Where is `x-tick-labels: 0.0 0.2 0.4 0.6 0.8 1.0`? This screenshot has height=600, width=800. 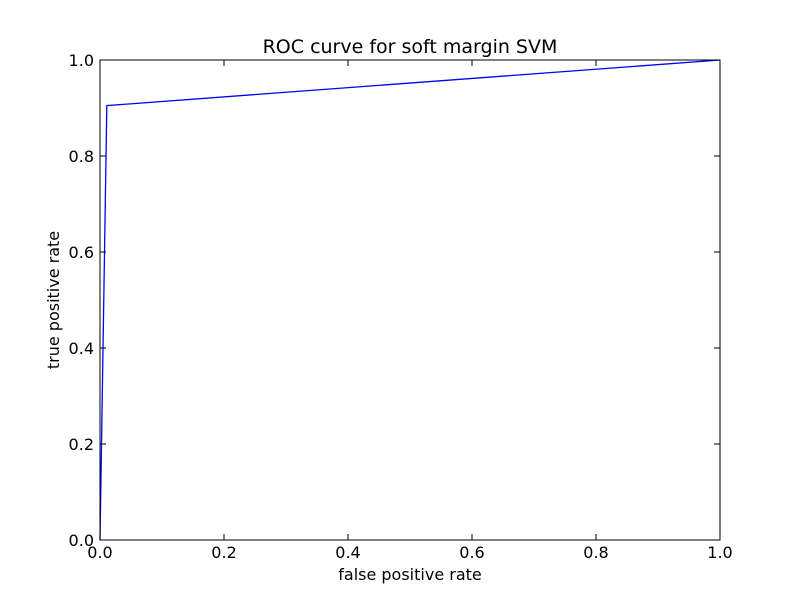
x-tick-labels: 0.0 0.2 0.4 0.6 0.8 1.0 is located at coordinates (409, 552).